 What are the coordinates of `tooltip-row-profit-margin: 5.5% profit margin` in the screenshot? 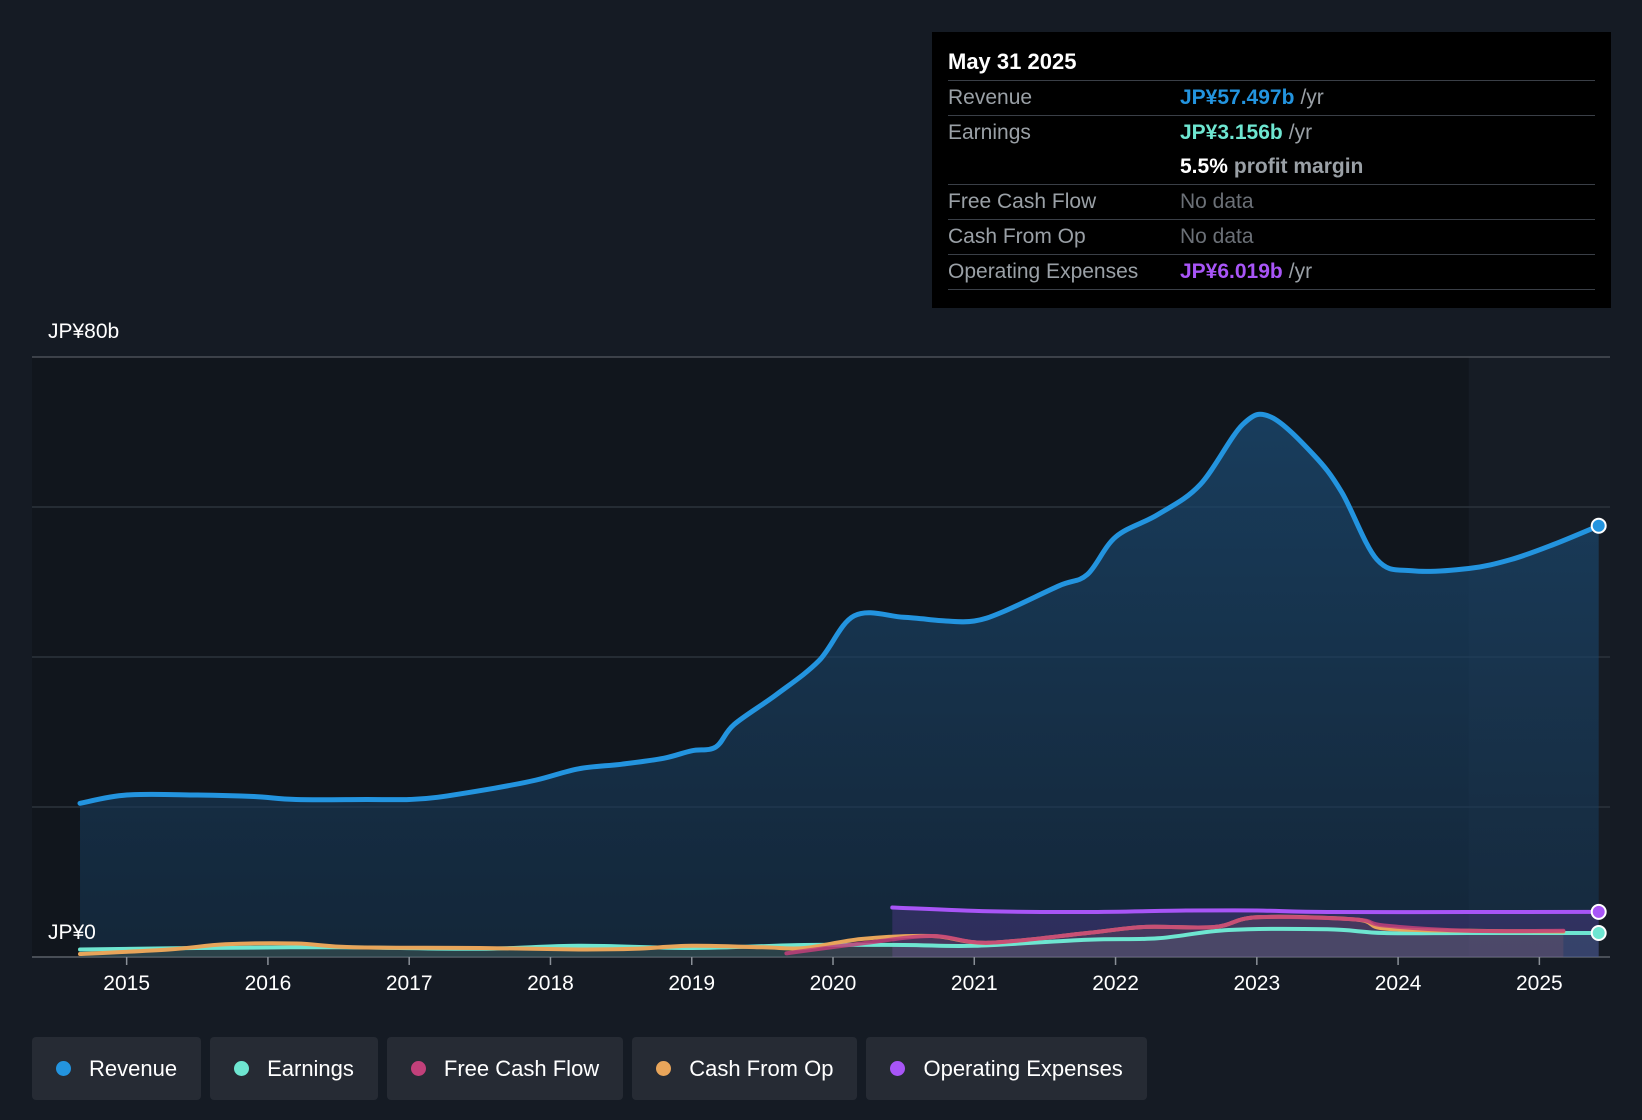 It's located at (1271, 167).